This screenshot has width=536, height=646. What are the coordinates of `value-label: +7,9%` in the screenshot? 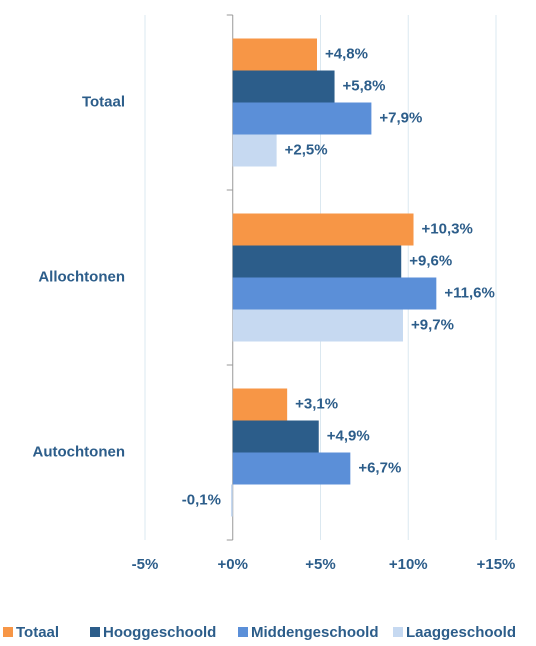 It's located at (400, 117).